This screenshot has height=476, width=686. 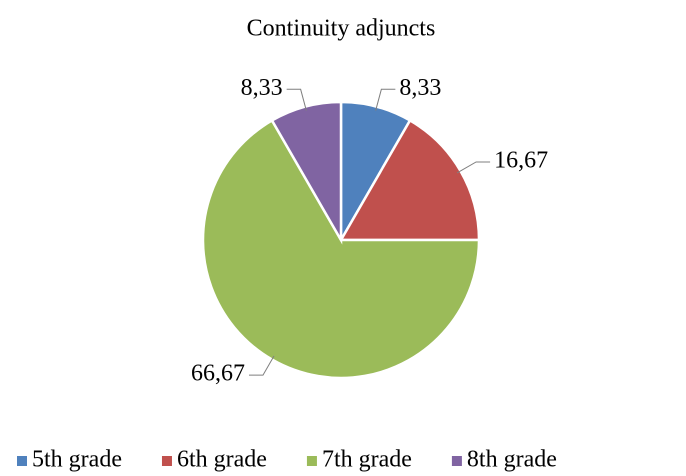 What do you see at coordinates (77, 460) in the screenshot?
I see `legend-label: 5th grade` at bounding box center [77, 460].